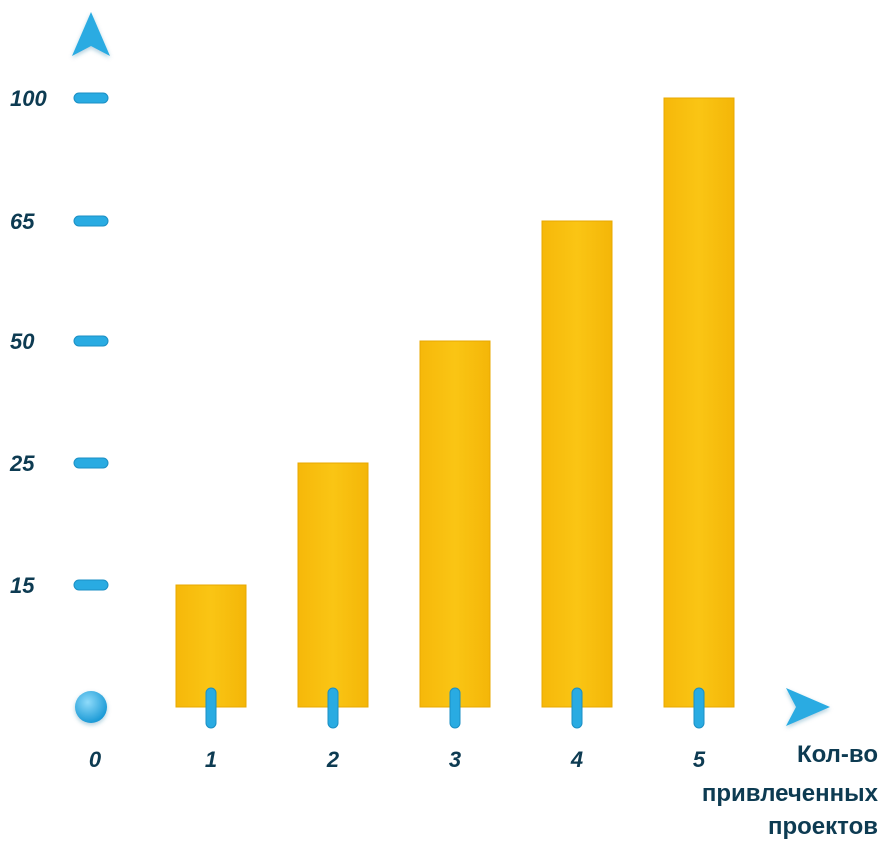  I want to click on y-axis-arrow, so click(91, 34).